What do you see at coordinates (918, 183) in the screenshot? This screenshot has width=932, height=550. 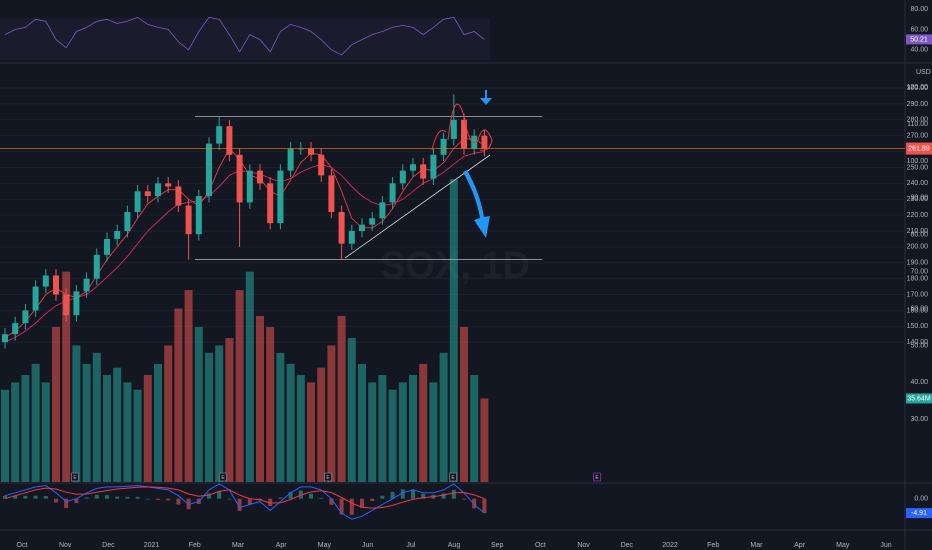 I see `y-tick-label: 240.00` at bounding box center [918, 183].